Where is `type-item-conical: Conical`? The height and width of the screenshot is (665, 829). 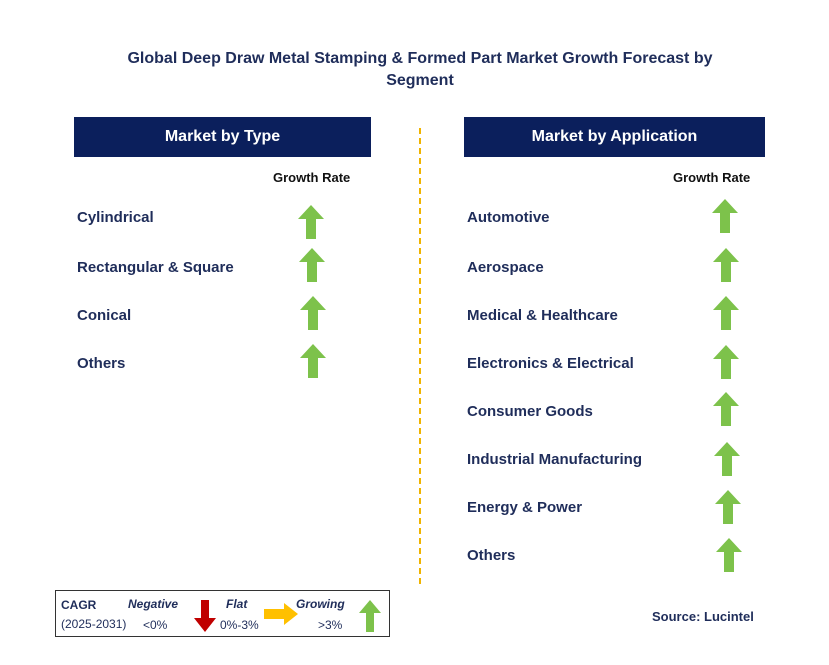 type-item-conical: Conical is located at coordinates (104, 315).